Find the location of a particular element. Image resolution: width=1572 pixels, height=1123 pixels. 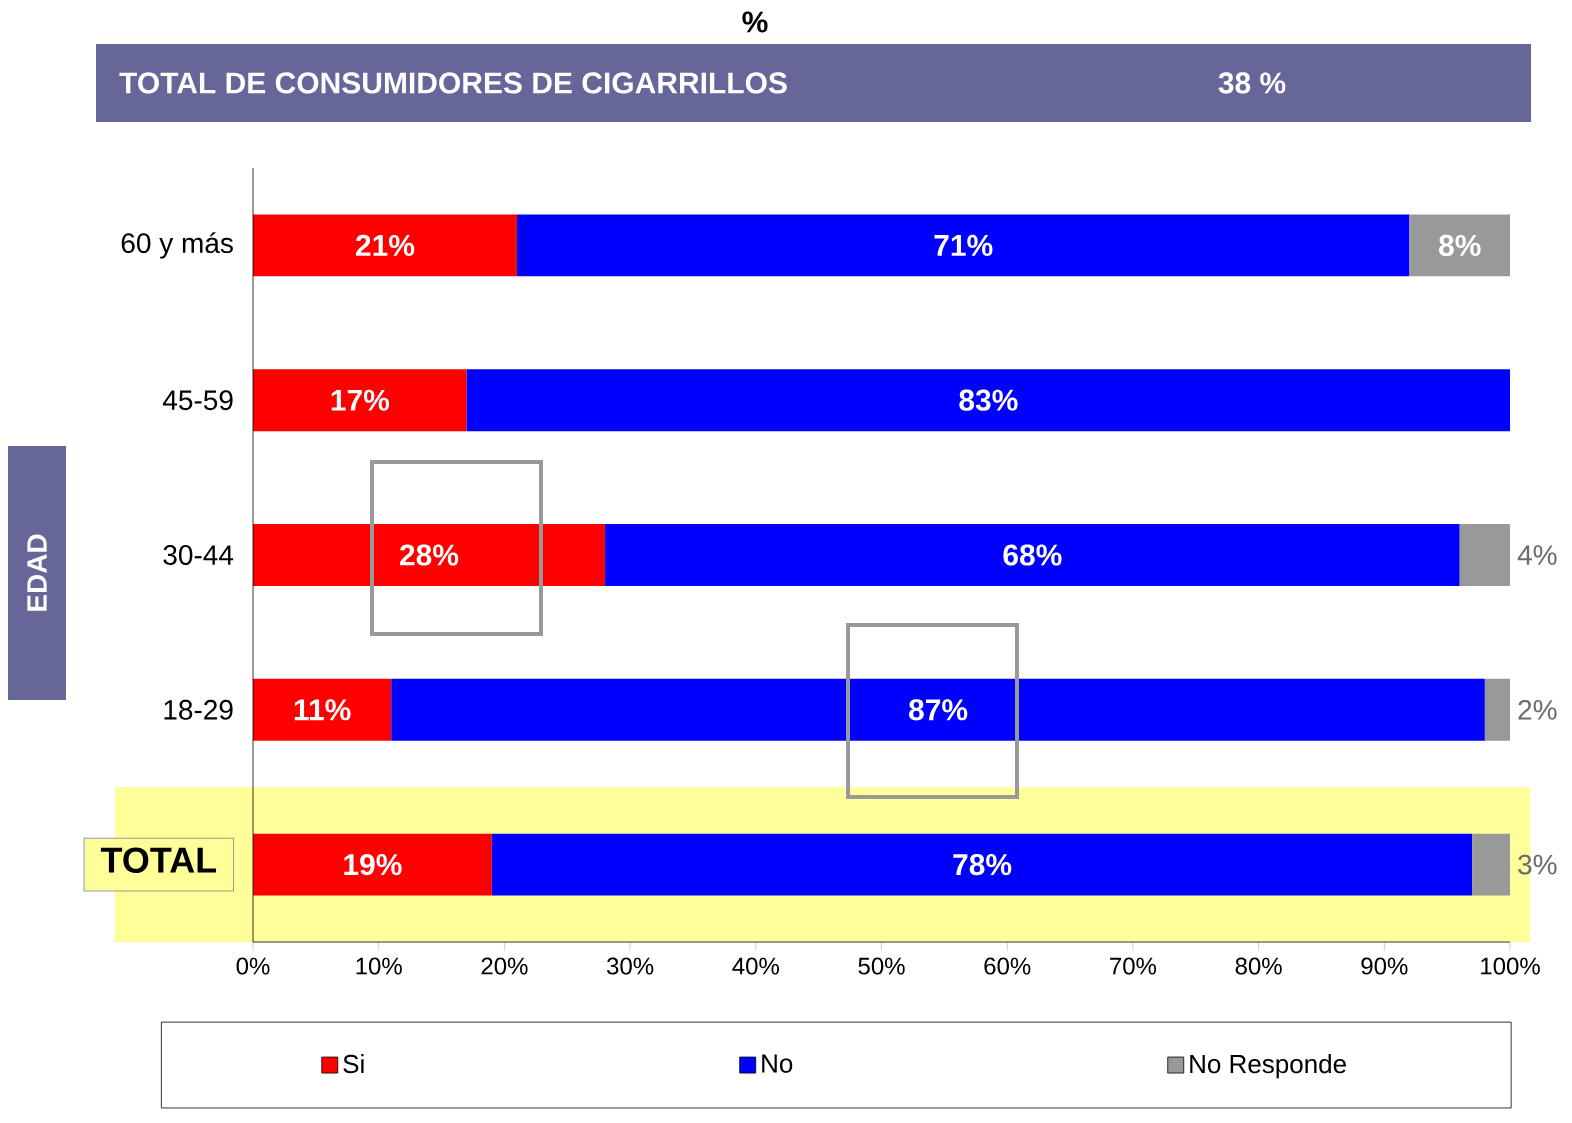

text: TOTAL DE CONSUMIDORES DE CIGARRILLOS is located at coordinates (453, 83).